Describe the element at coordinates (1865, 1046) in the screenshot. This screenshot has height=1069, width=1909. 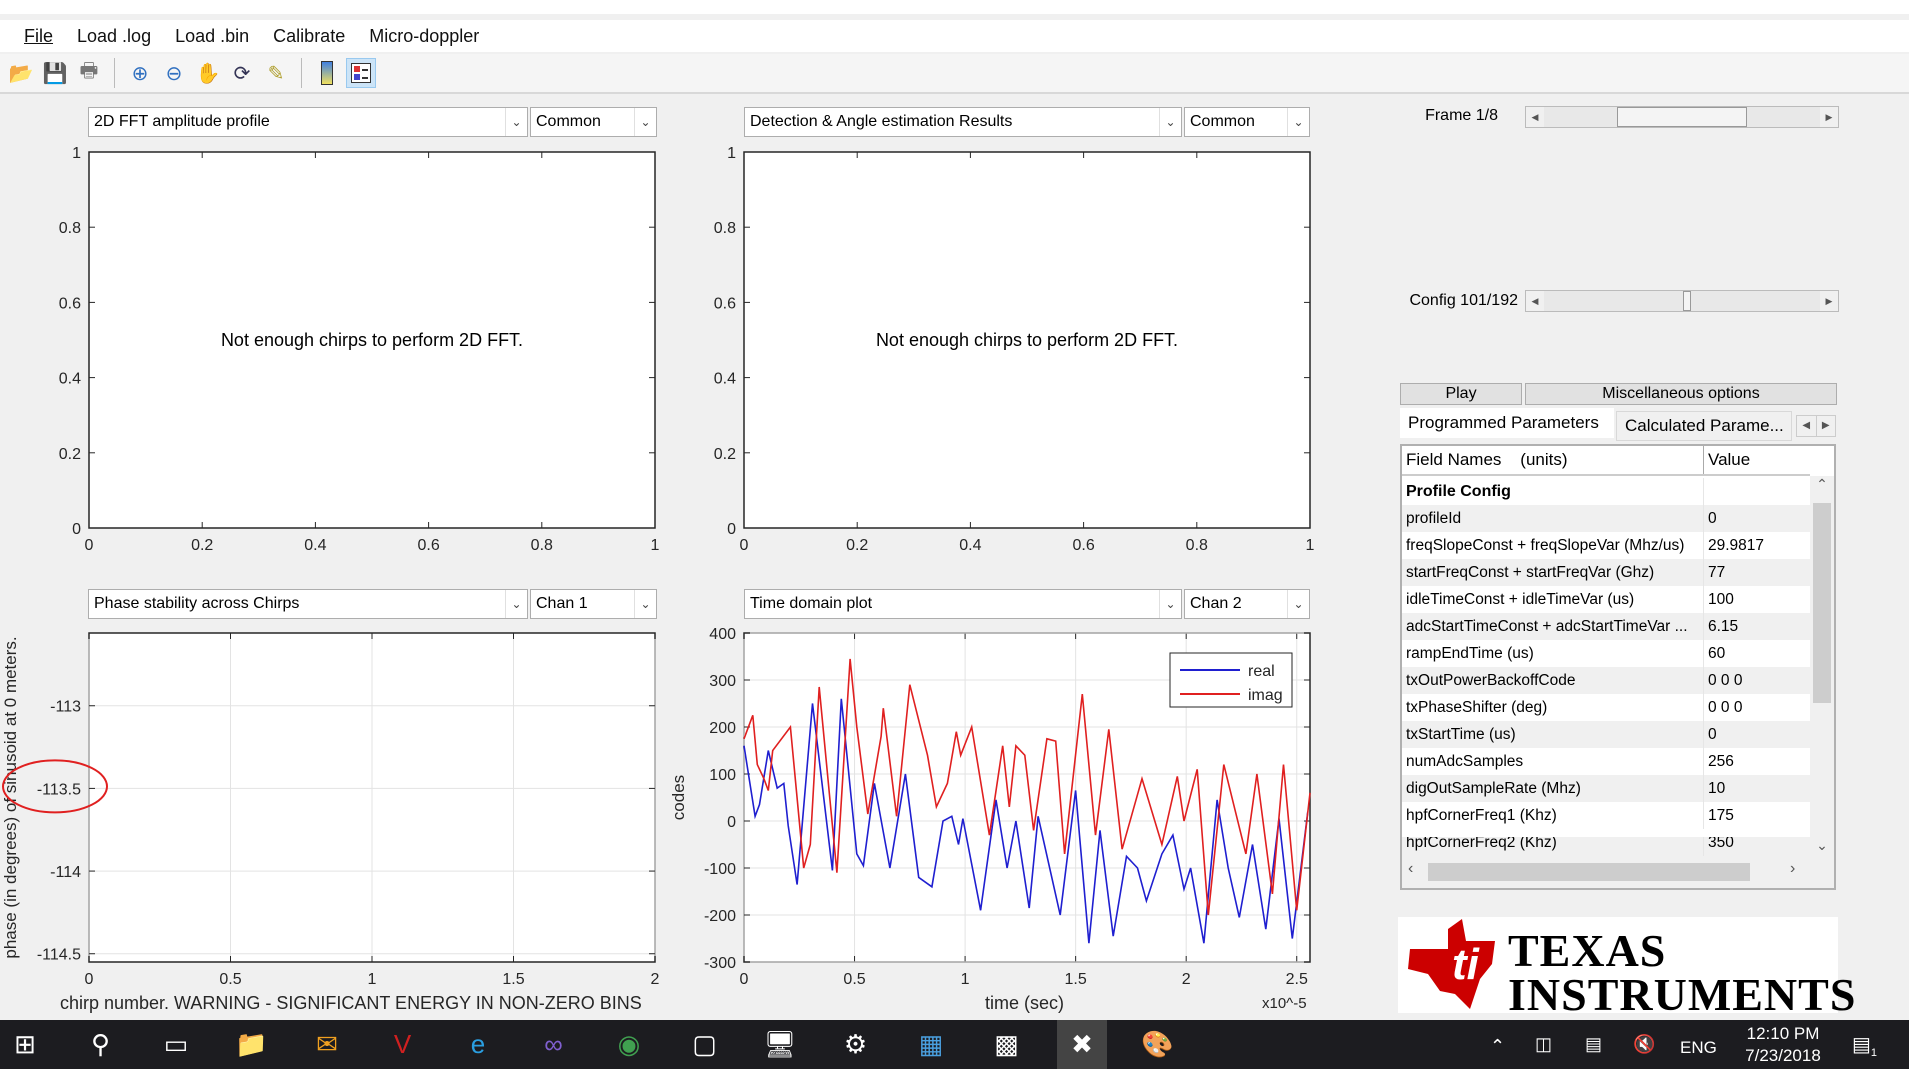
I see `notifications-icon: ▤1` at that location.